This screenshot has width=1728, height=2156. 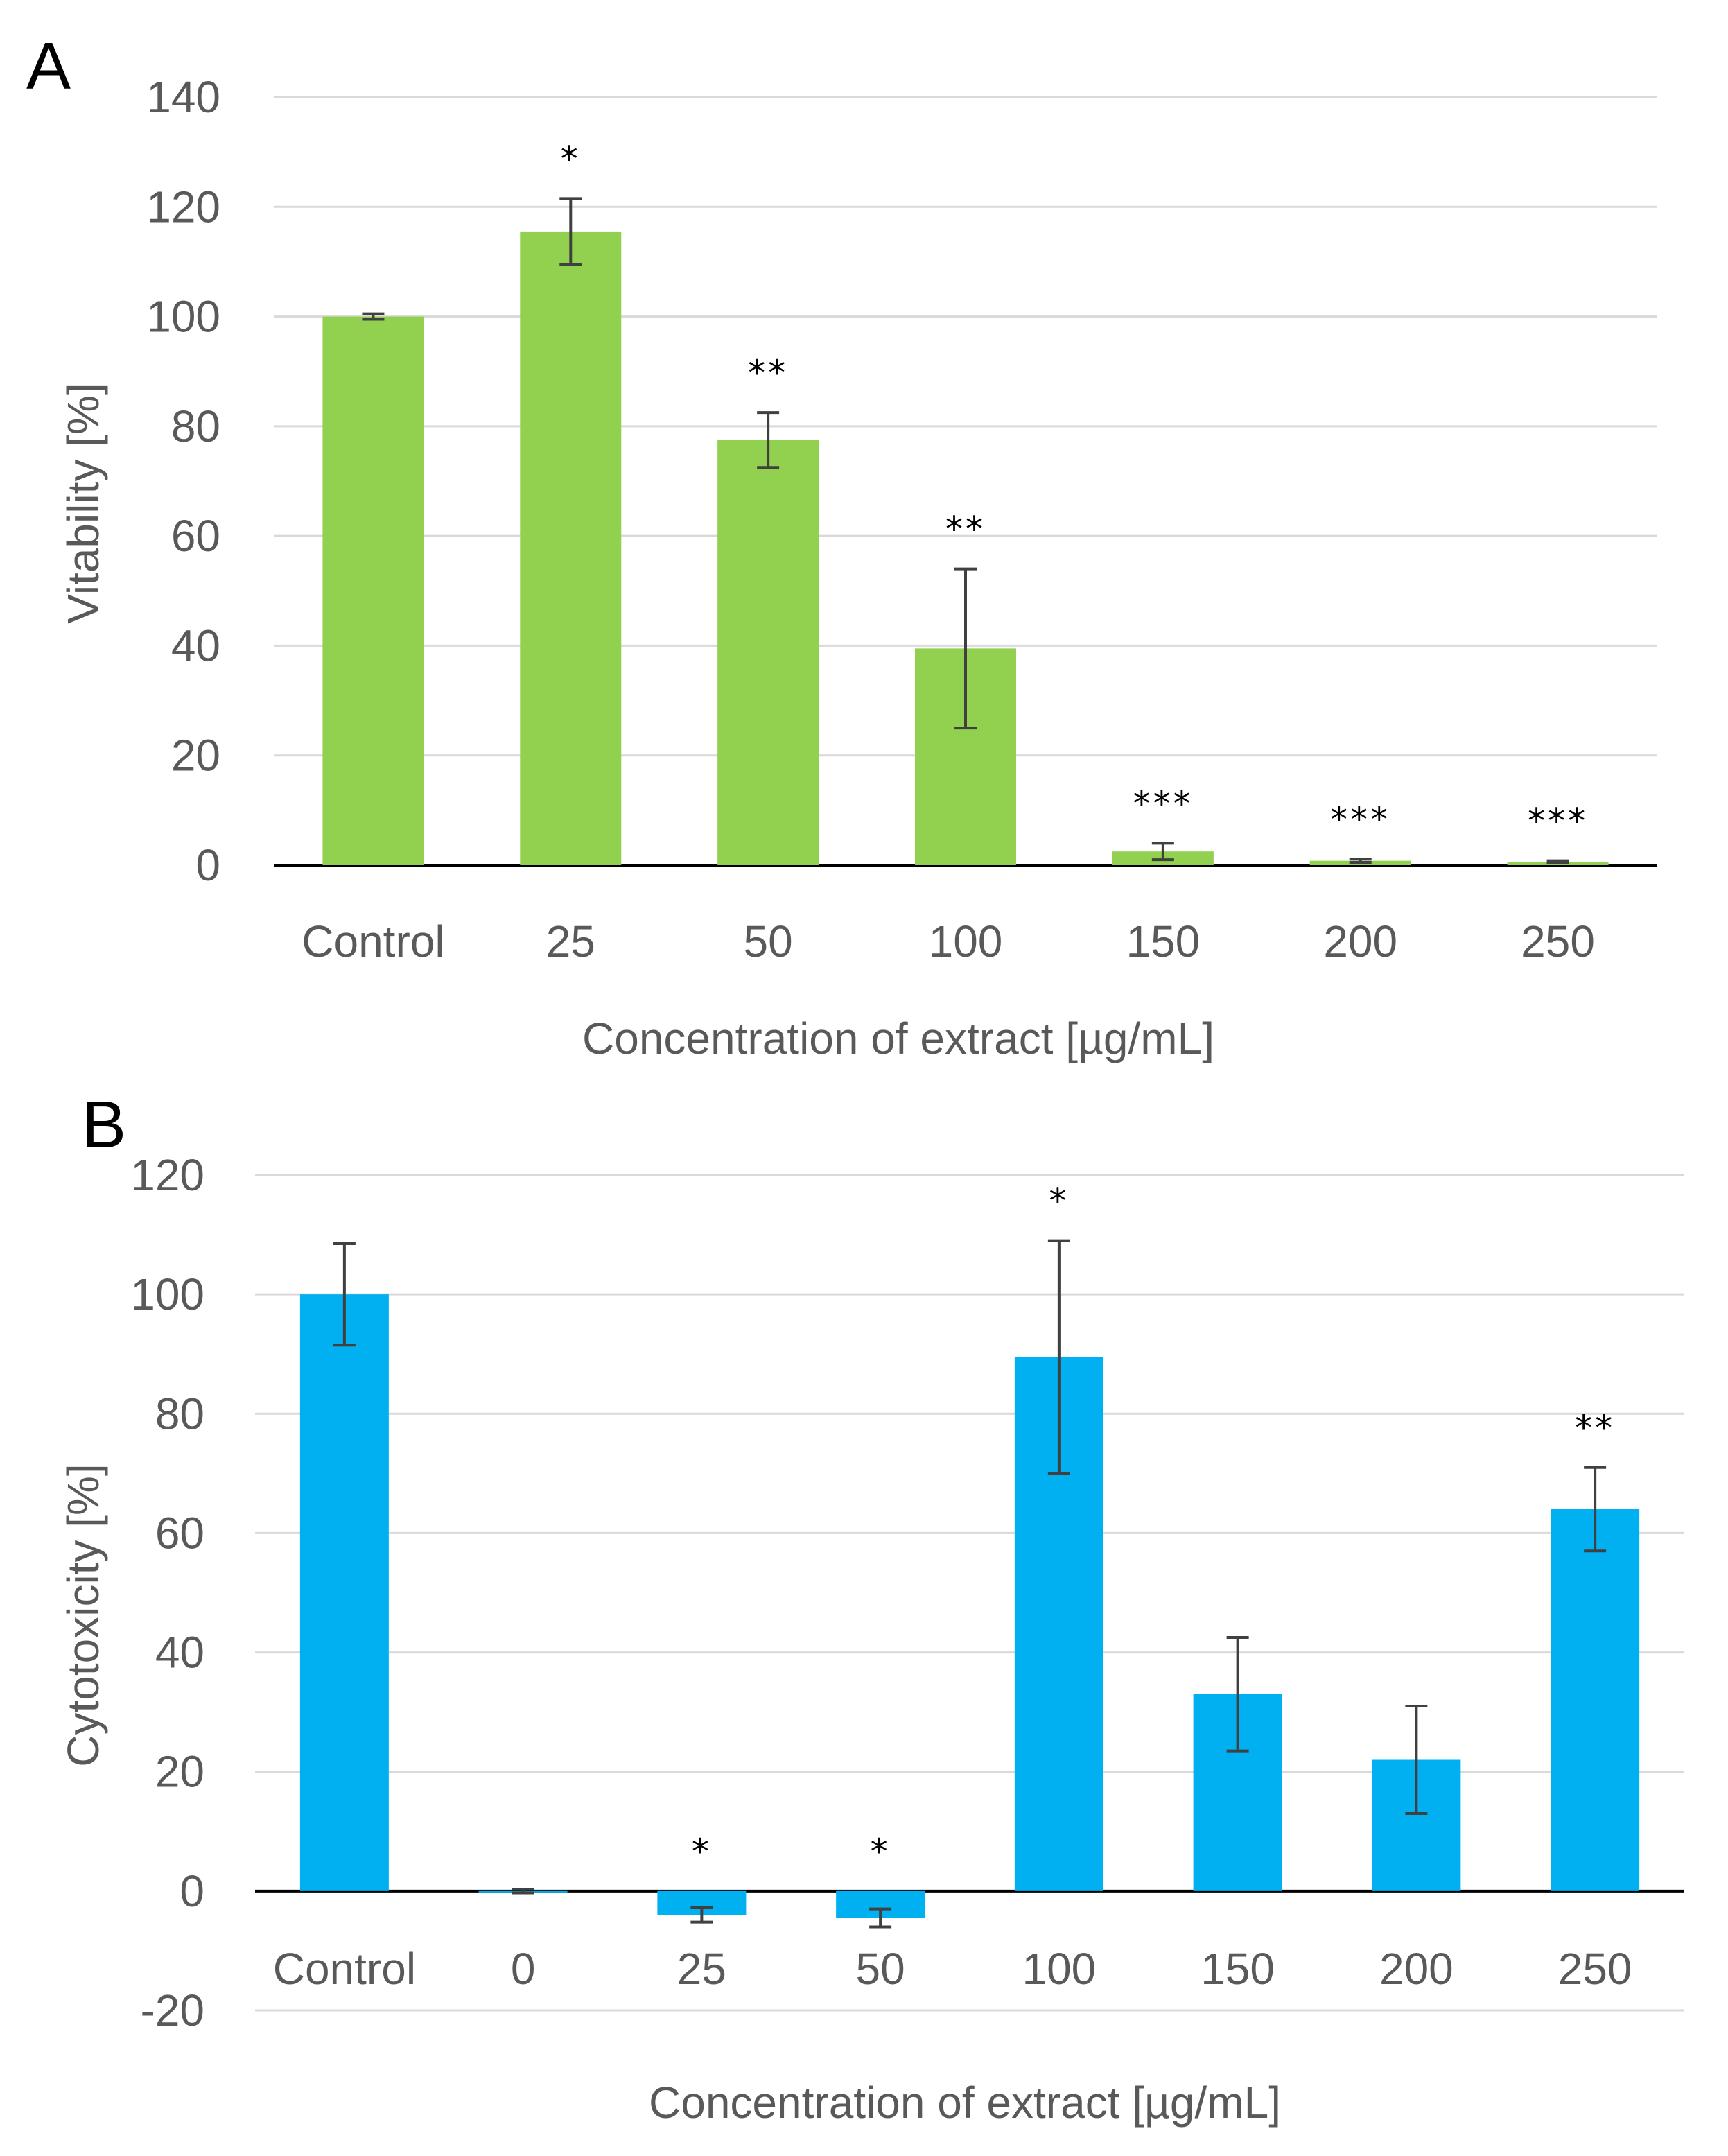 What do you see at coordinates (83, 503) in the screenshot?
I see `chart-a-y-axis-title: Vitability [%]` at bounding box center [83, 503].